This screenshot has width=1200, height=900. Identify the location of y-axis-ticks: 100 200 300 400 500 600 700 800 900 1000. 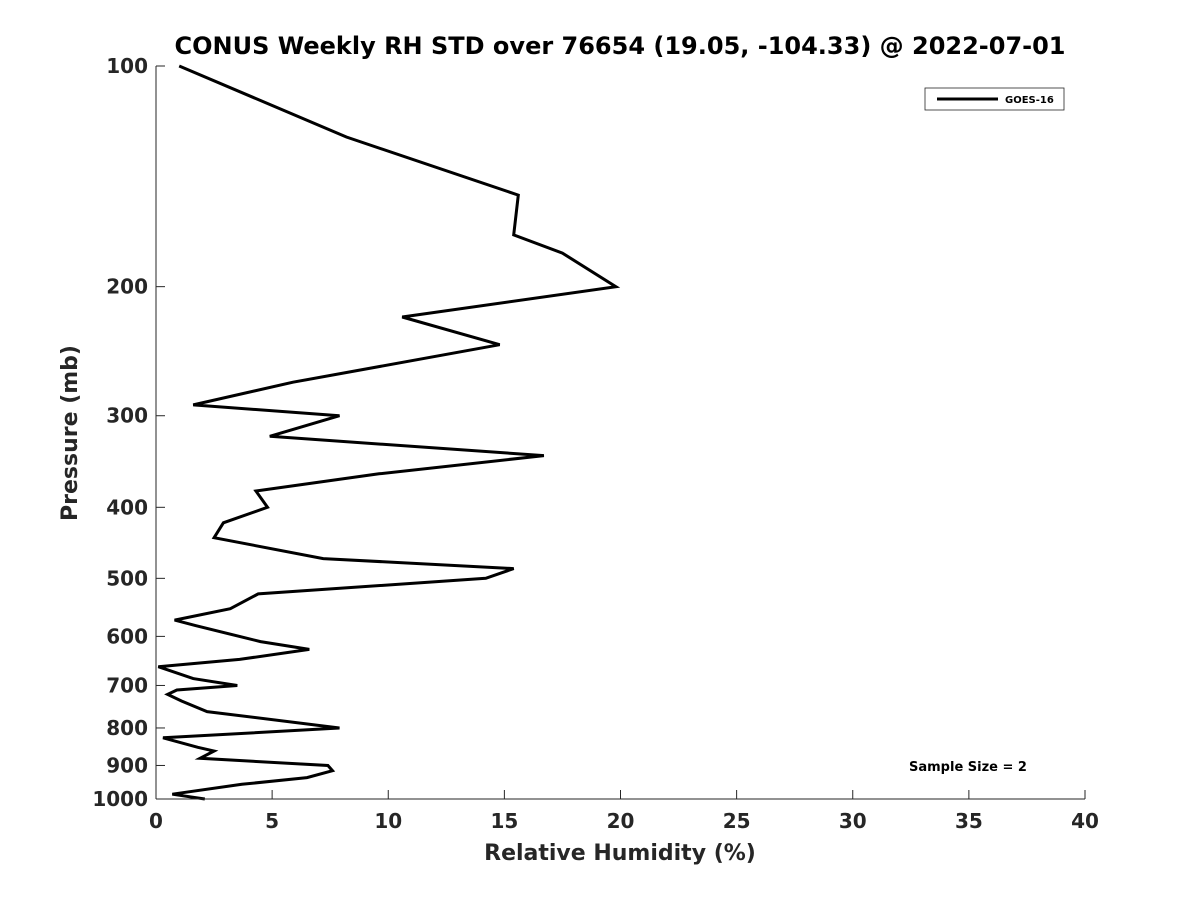
(128, 432).